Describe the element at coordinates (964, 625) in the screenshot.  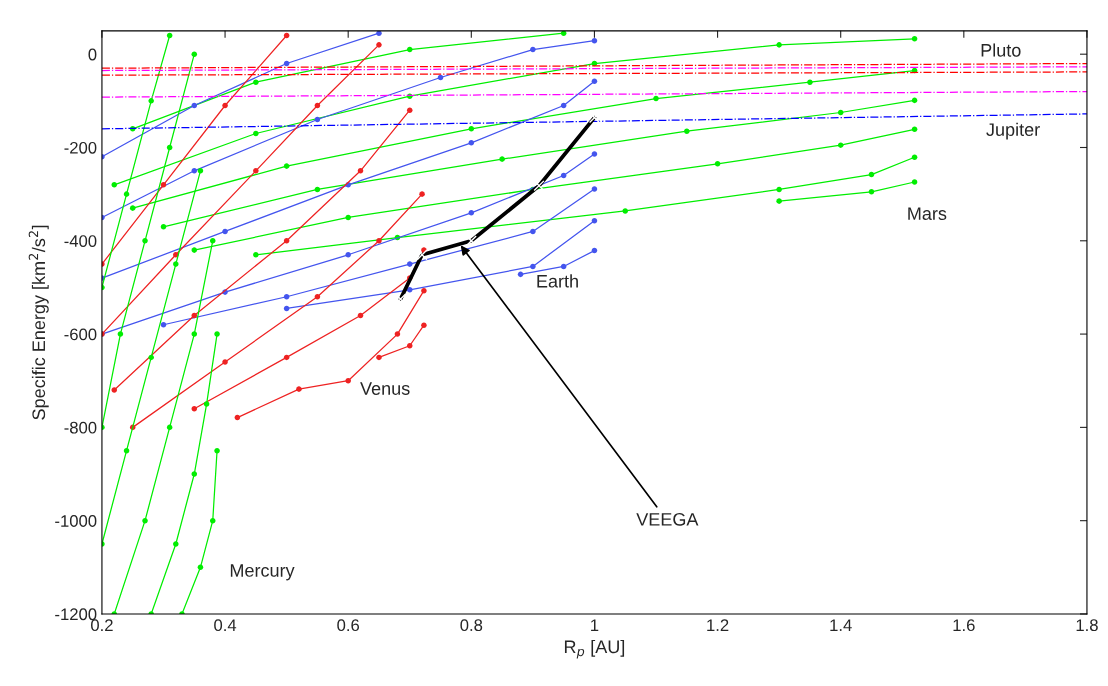
I see `x-tick-label: 1.6` at that location.